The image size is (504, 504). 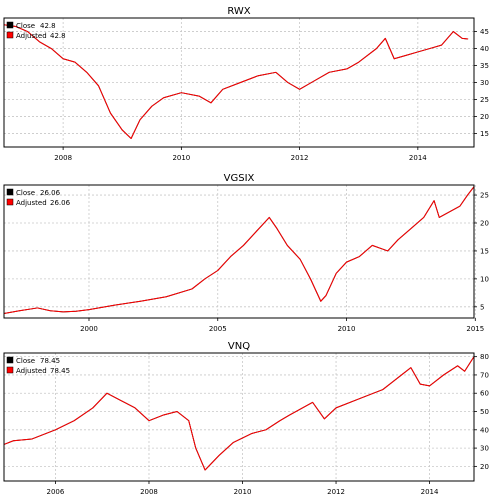 What do you see at coordinates (50, 193) in the screenshot?
I see `legend-value-close: 26.06` at bounding box center [50, 193].